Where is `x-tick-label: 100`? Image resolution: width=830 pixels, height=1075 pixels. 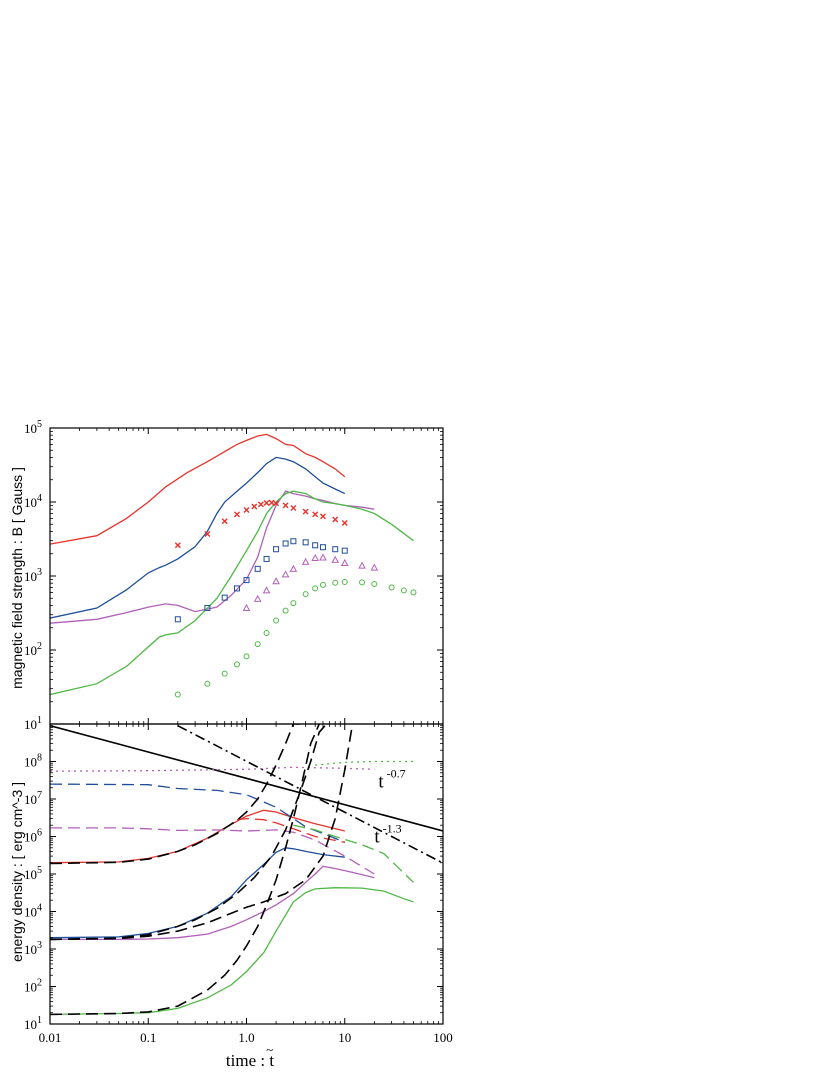 x-tick-label: 100 is located at coordinates (443, 1037).